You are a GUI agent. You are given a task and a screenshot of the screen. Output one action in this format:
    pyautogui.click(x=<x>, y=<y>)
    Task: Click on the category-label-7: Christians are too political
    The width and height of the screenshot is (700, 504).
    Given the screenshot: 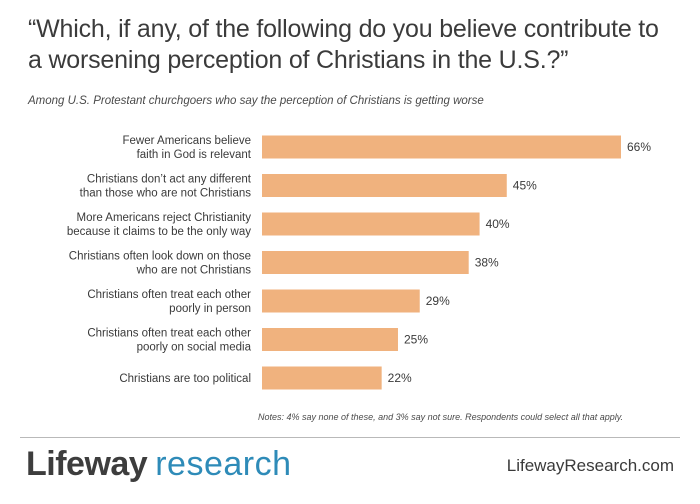 What is the action you would take?
    pyautogui.click(x=185, y=379)
    